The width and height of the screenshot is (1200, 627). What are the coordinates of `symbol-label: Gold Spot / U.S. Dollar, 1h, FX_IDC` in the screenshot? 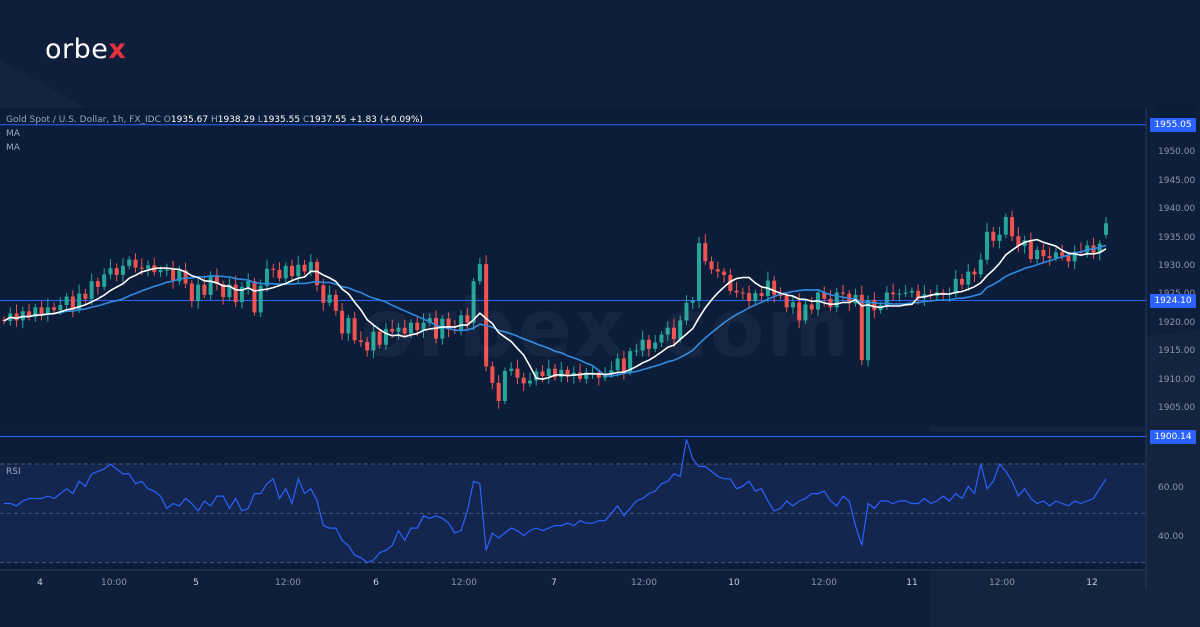 It's located at (83, 120).